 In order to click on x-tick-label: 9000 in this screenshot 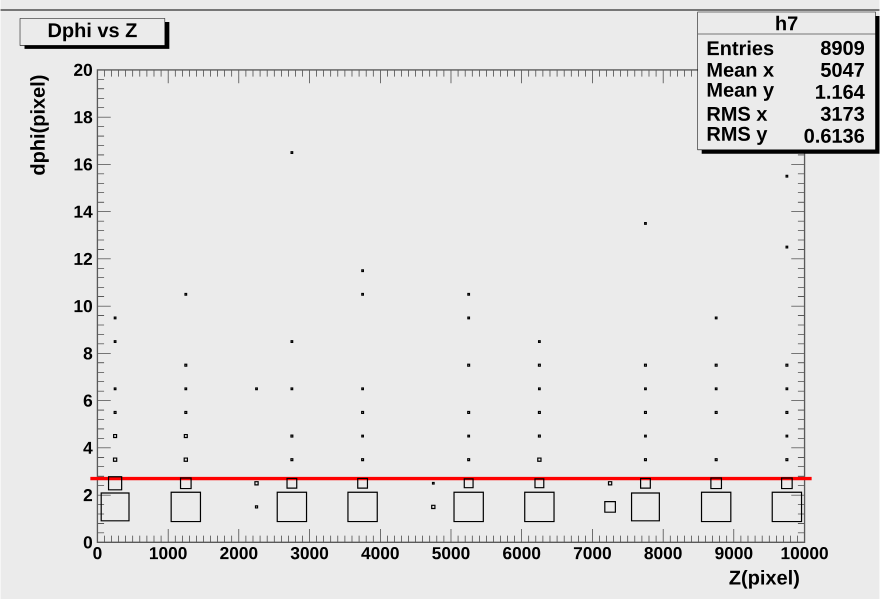, I will do `click(733, 553)`.